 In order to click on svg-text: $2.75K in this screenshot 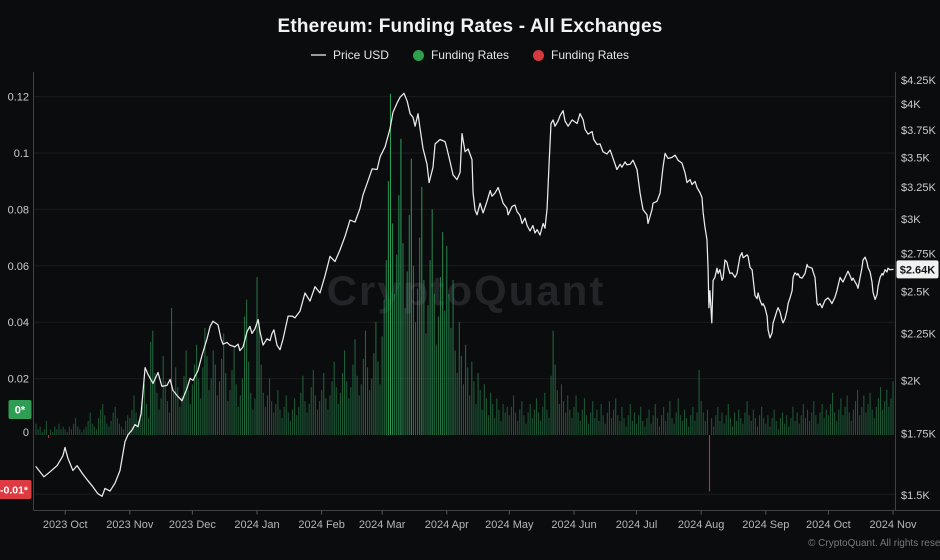, I will do `click(919, 254)`.